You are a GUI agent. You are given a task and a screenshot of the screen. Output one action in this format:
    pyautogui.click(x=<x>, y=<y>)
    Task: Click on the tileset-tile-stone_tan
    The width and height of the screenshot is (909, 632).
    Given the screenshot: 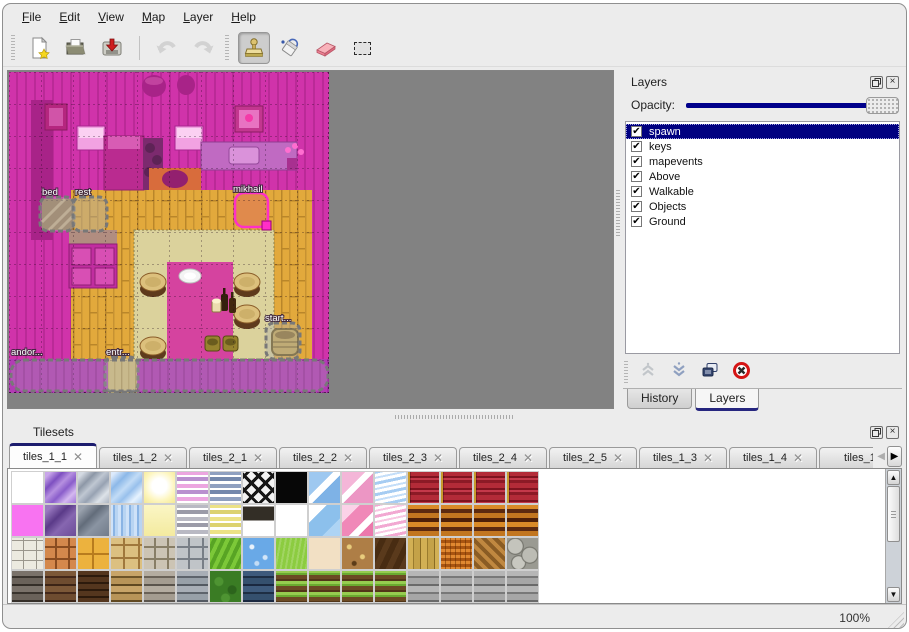 What is the action you would take?
    pyautogui.click(x=126, y=553)
    